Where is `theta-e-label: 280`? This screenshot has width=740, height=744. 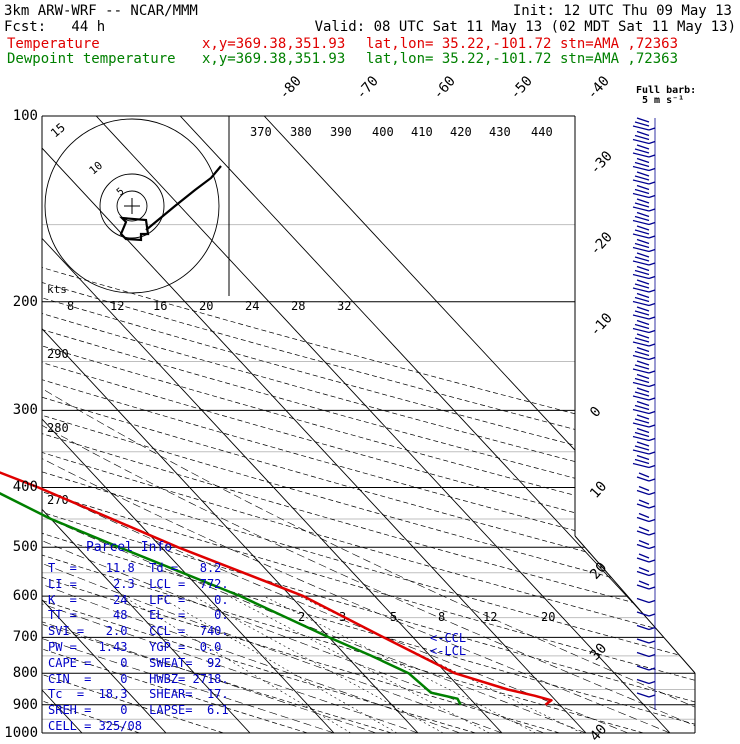 theta-e-label: 280 is located at coordinates (58, 428).